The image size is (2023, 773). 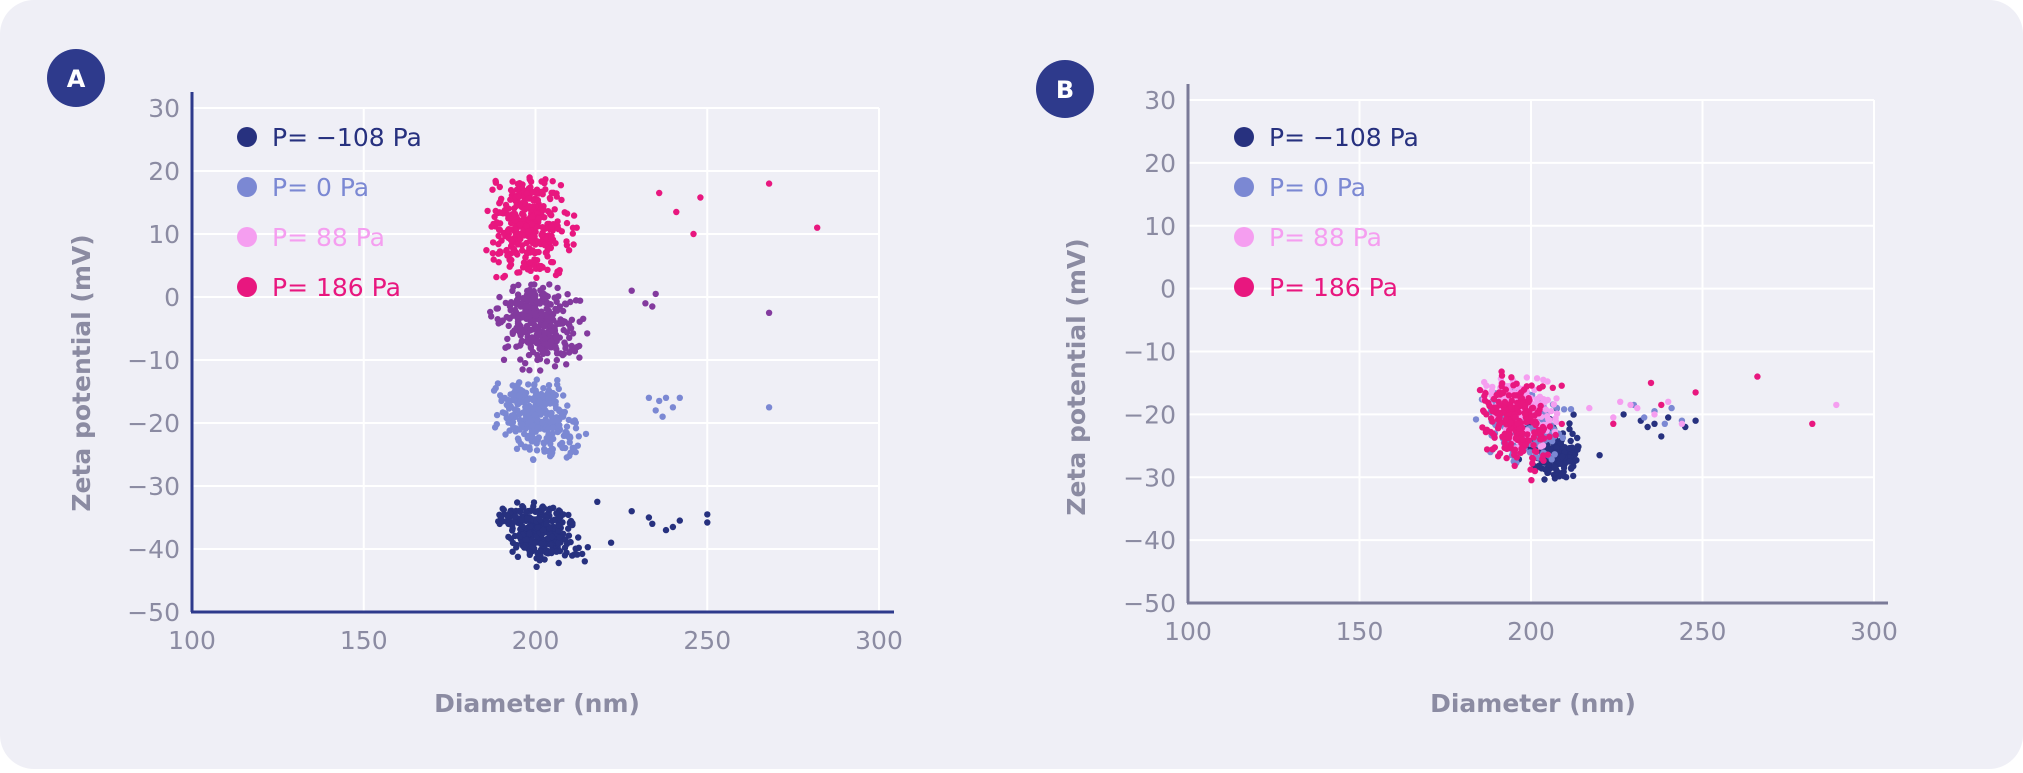 I want to click on panel-b-legend-marker, so click(x=1244, y=287).